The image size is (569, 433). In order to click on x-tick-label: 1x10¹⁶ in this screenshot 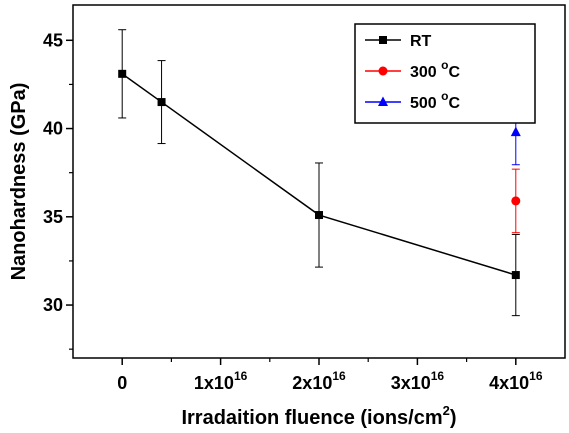, I will do `click(221, 381)`.